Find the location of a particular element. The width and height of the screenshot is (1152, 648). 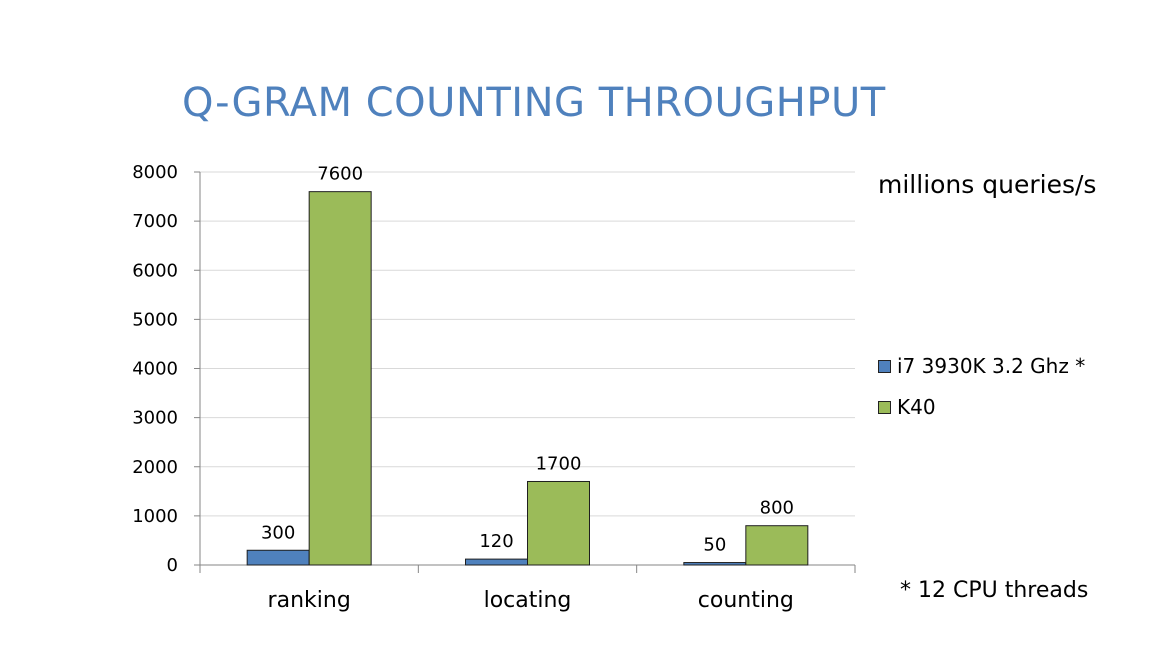

y-tick-label: 5000 is located at coordinates (155, 319).